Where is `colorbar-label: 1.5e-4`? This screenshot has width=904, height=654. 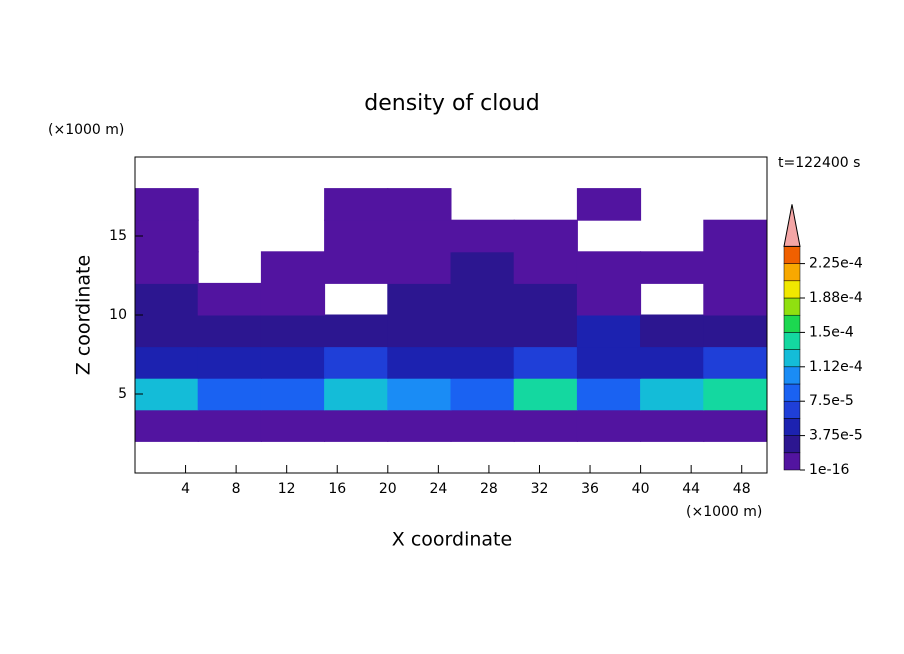 colorbar-label: 1.5e-4 is located at coordinates (831, 332).